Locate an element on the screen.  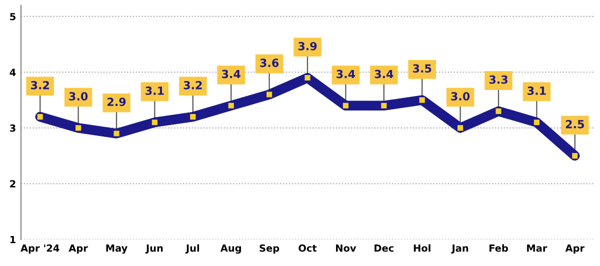
data-label: 3.5 is located at coordinates (422, 68).